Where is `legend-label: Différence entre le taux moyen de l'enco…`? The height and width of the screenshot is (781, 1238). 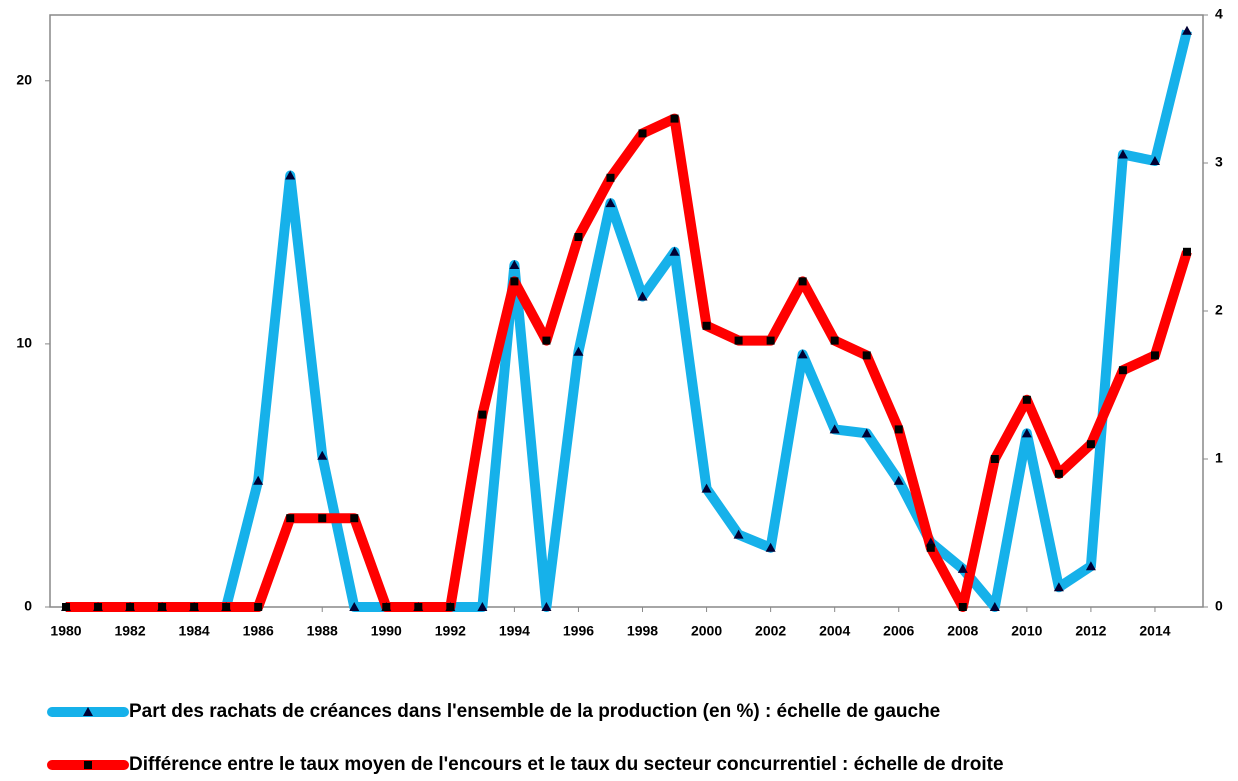
legend-label: Différence entre le taux moyen de l'enco… is located at coordinates (566, 764).